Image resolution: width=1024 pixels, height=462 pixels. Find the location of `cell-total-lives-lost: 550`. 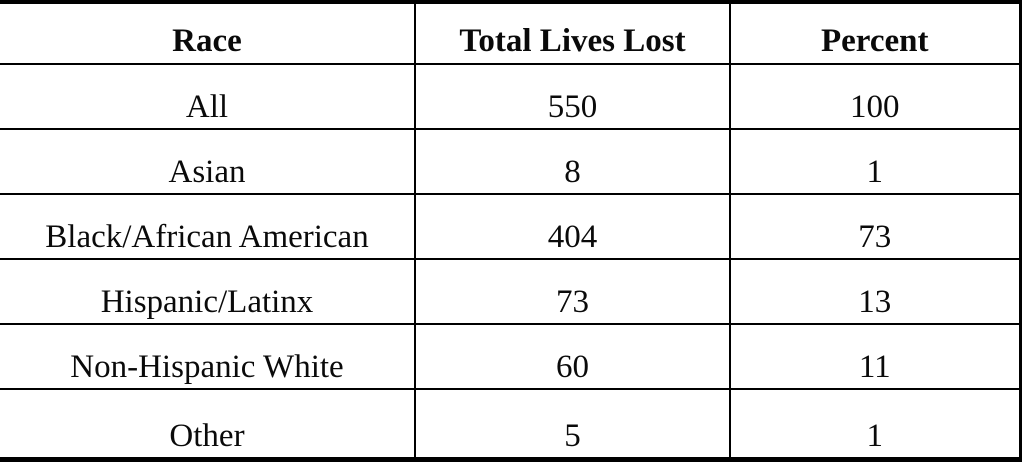

cell-total-lives-lost: 550 is located at coordinates (572, 96).